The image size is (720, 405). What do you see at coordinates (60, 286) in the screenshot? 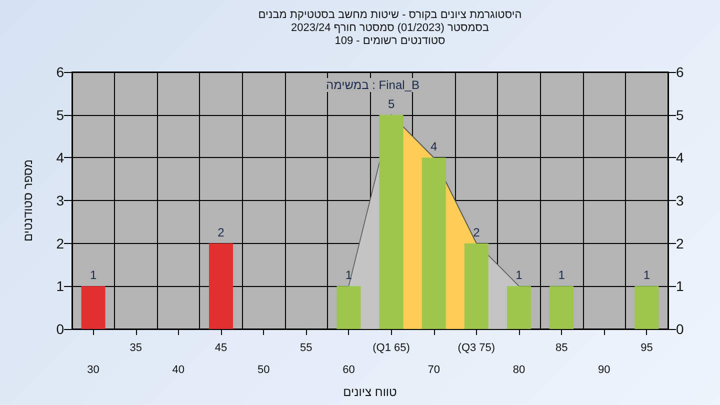
I see `y-tick-label: 1` at bounding box center [60, 286].